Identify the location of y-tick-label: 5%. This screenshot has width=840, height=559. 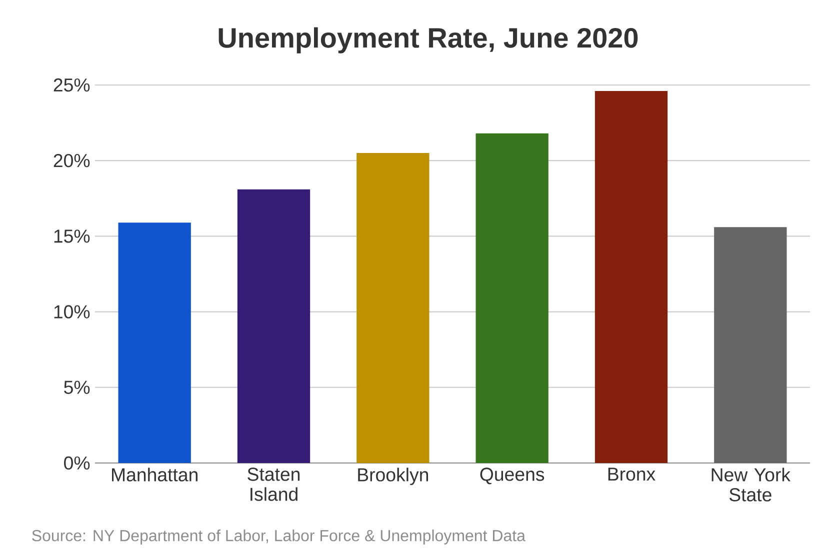
(77, 387).